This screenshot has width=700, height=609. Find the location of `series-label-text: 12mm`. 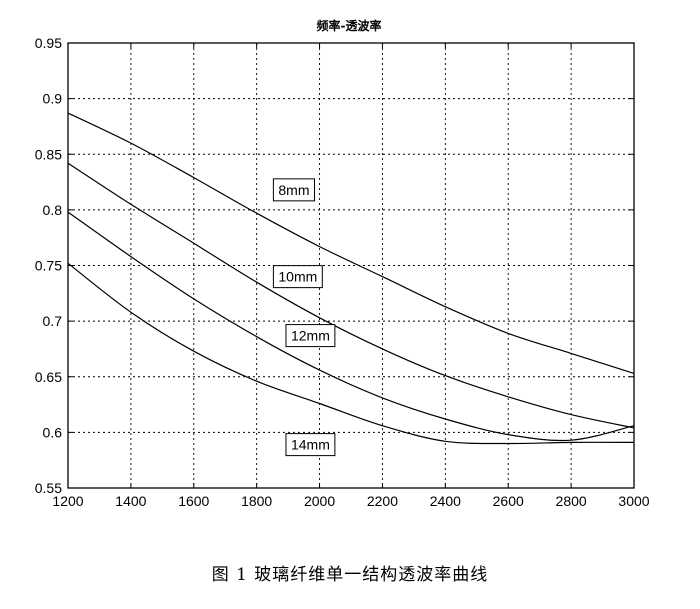

series-label-text: 12mm is located at coordinates (310, 336).